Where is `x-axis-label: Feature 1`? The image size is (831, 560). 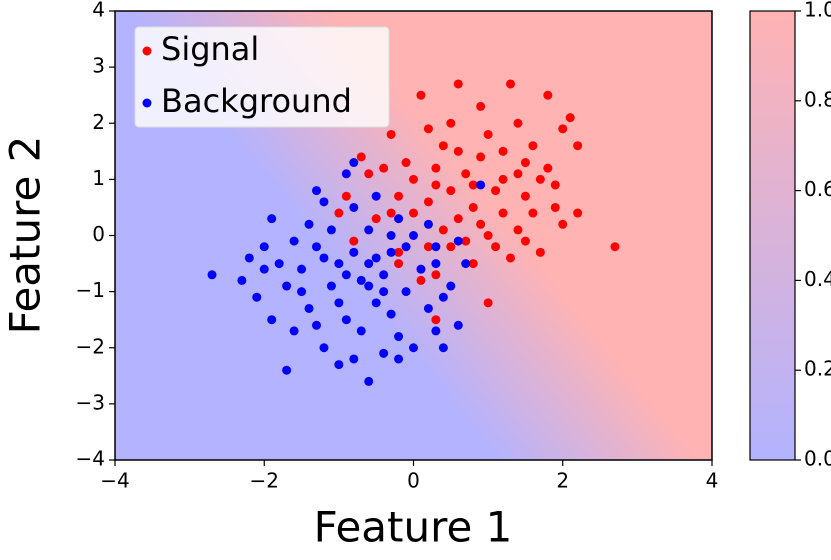
x-axis-label: Feature 1 is located at coordinates (413, 527).